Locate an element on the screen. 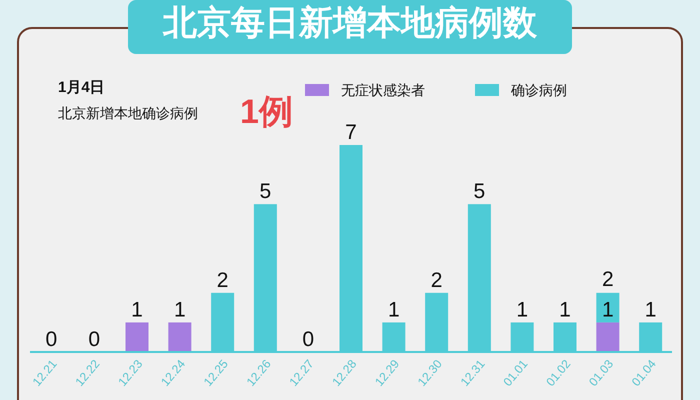 The width and height of the screenshot is (700, 400). title: 北京每日新增本地病例数 is located at coordinates (350, 27).